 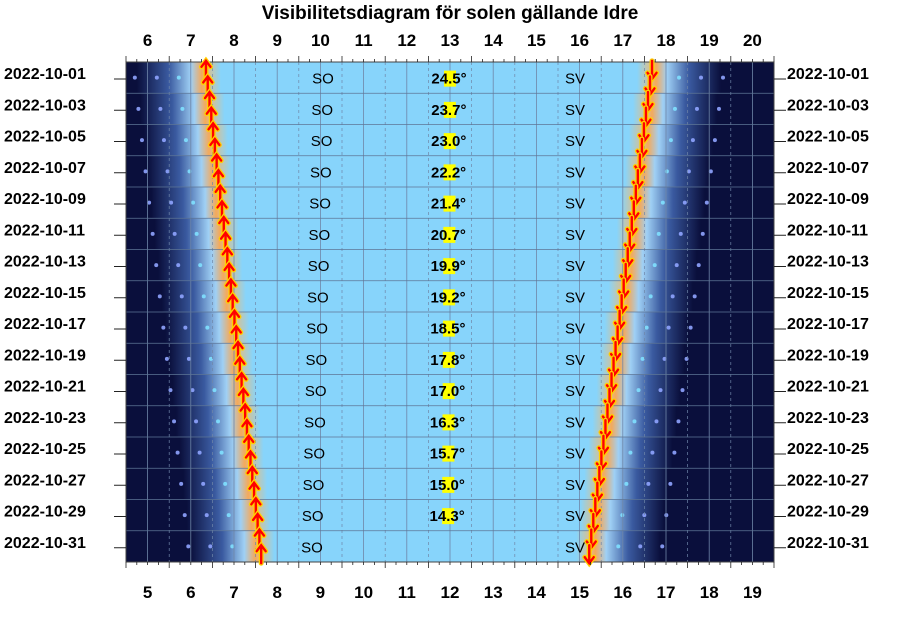 I want to click on max-elevation-label: 16.3°, so click(x=447, y=422).